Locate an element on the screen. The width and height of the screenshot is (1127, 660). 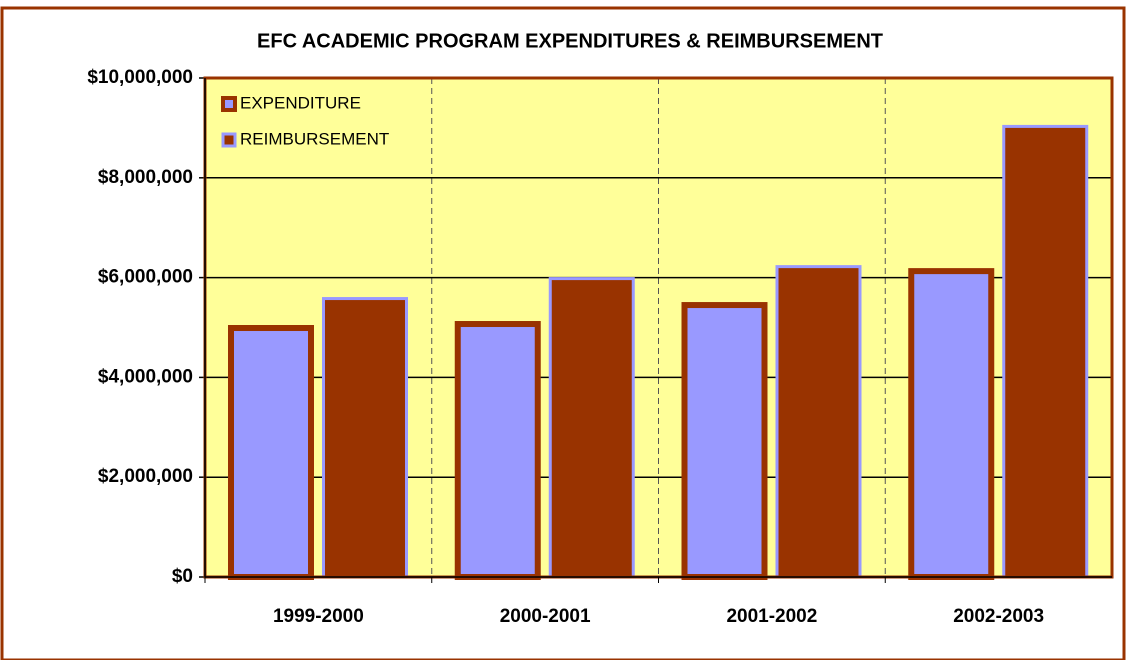
x-tick-label: 1999-2000 is located at coordinates (318, 616).